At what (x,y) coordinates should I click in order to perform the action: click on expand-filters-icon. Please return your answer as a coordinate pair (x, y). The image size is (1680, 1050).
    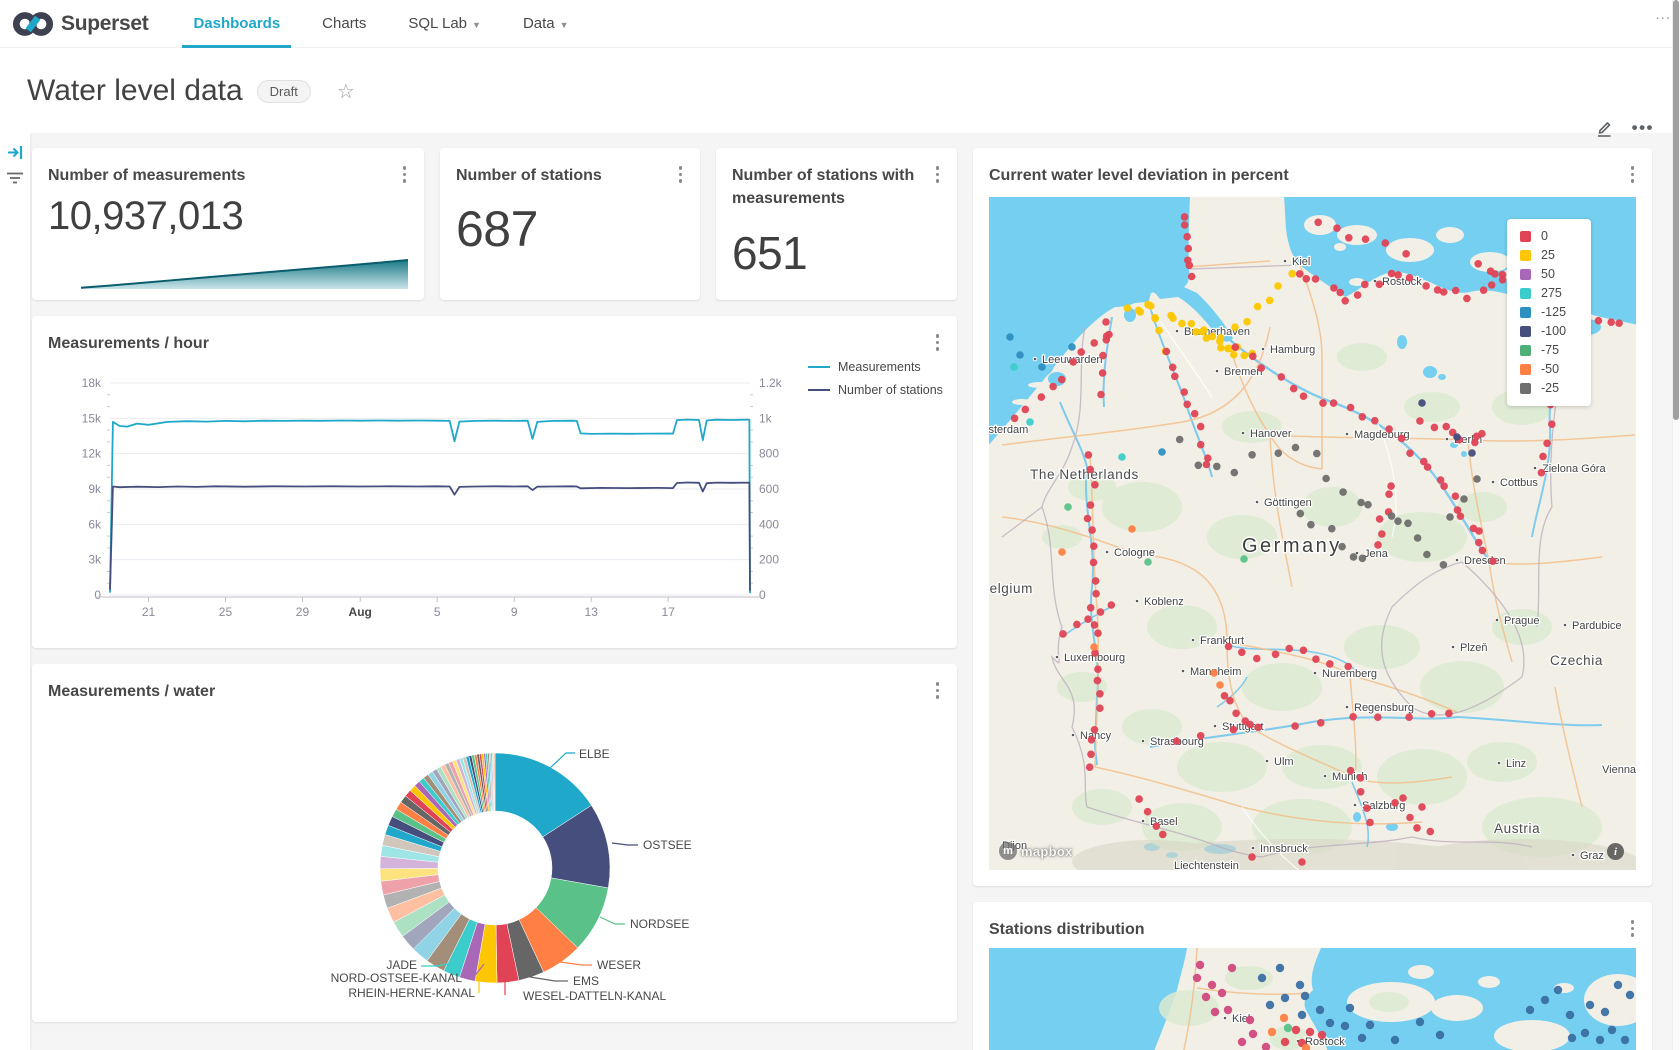
    Looking at the image, I should click on (15, 152).